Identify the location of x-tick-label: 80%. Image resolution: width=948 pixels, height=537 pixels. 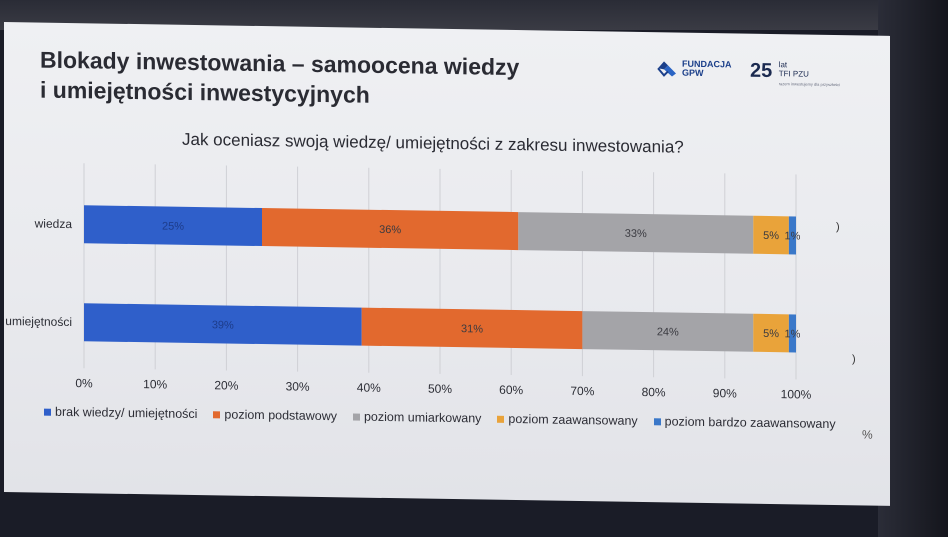
(654, 392).